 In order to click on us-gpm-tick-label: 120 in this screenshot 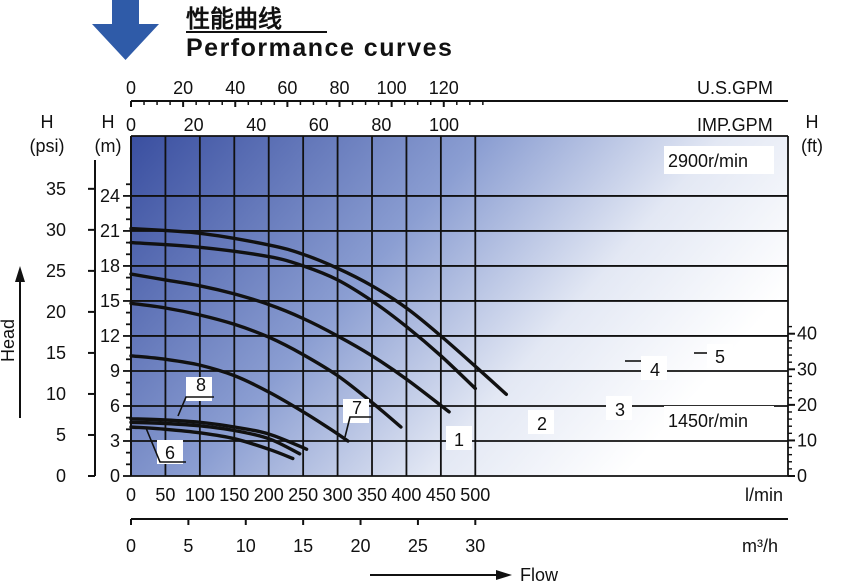, I will do `click(444, 88)`.